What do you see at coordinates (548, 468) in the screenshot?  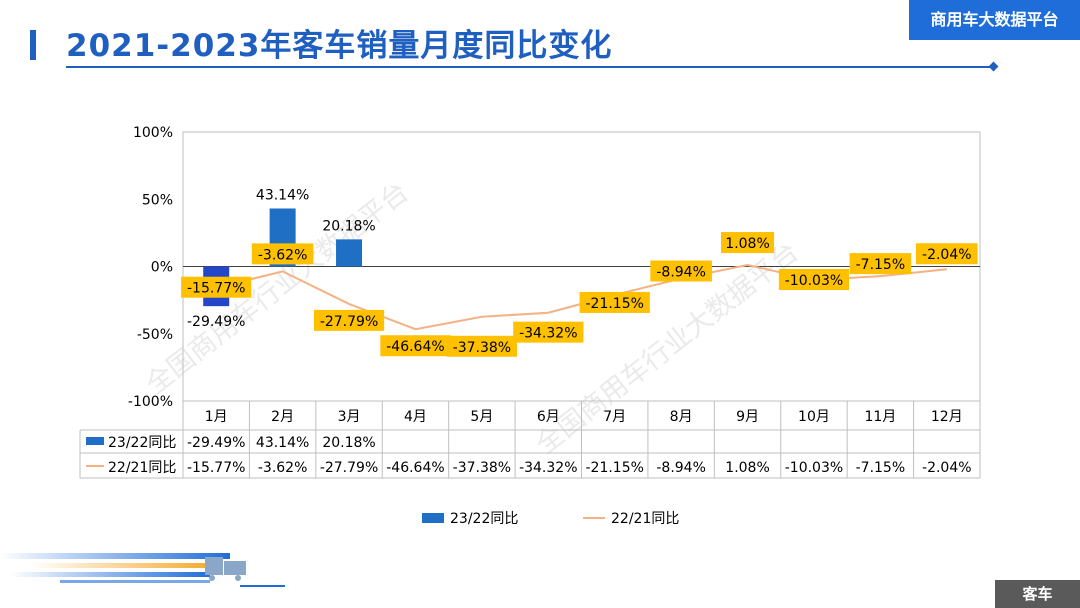 I see `table-cell: -34.32%` at bounding box center [548, 468].